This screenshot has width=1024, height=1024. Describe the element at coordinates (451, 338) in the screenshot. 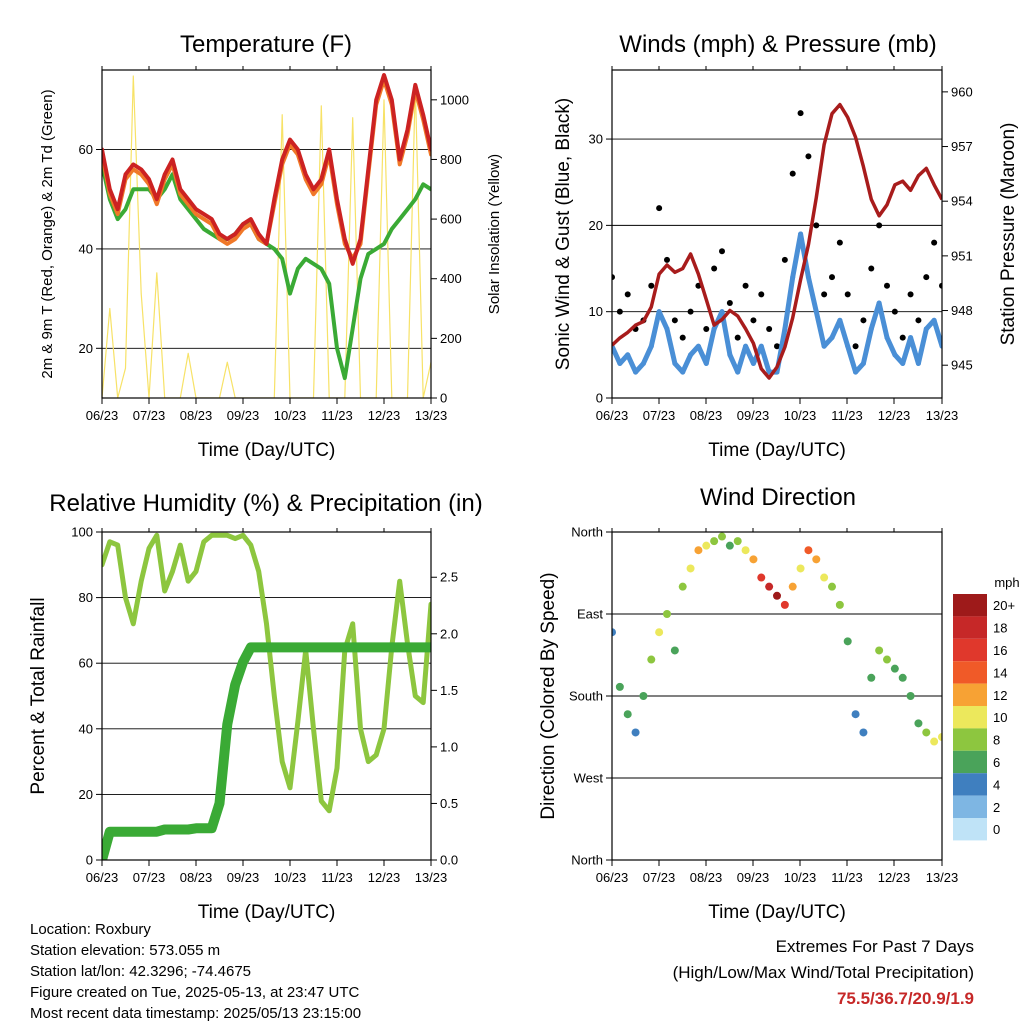

I see `y2-tick-label: 200` at that location.